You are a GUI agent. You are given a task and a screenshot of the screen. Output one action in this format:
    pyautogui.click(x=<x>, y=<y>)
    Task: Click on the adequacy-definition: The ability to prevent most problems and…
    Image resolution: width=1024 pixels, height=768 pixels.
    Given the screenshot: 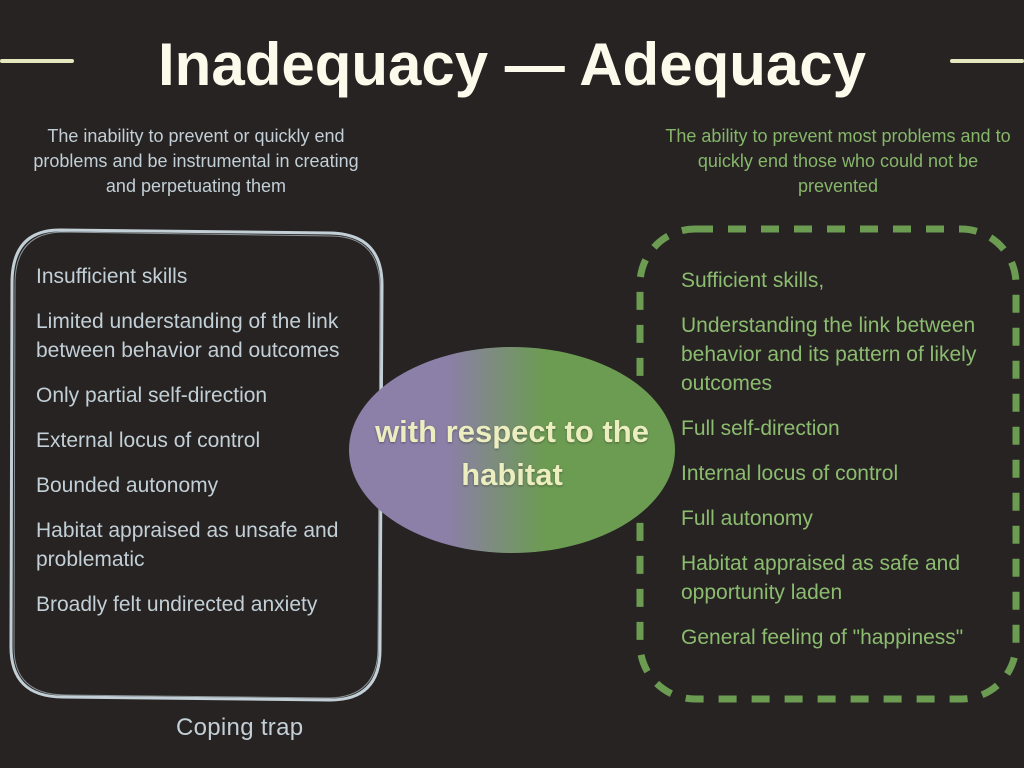 What is the action you would take?
    pyautogui.click(x=838, y=161)
    